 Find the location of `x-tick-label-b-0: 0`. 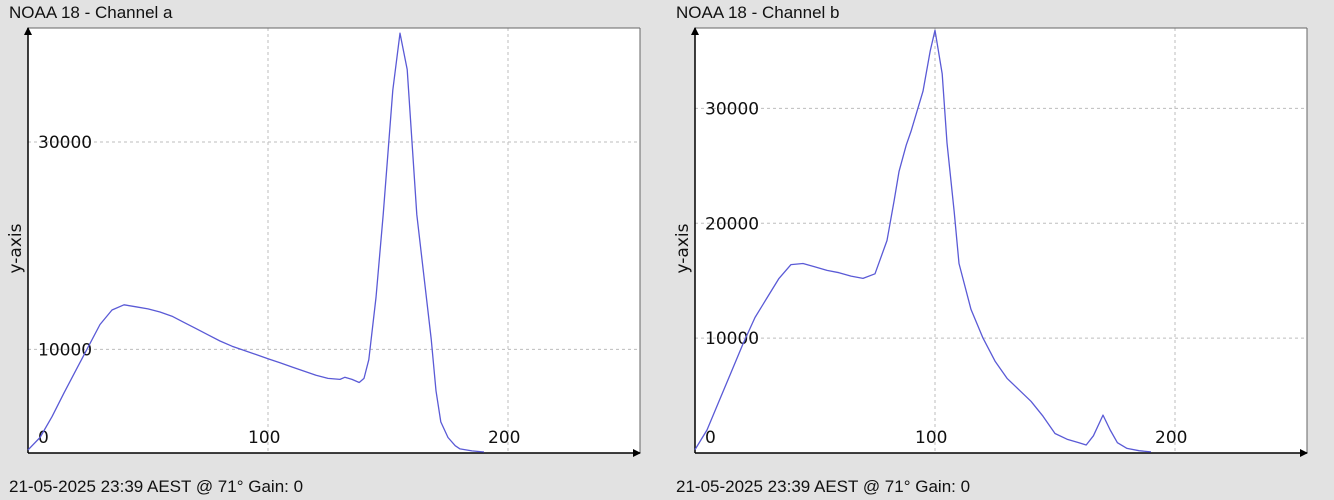

x-tick-label-b-0: 0 is located at coordinates (710, 438).